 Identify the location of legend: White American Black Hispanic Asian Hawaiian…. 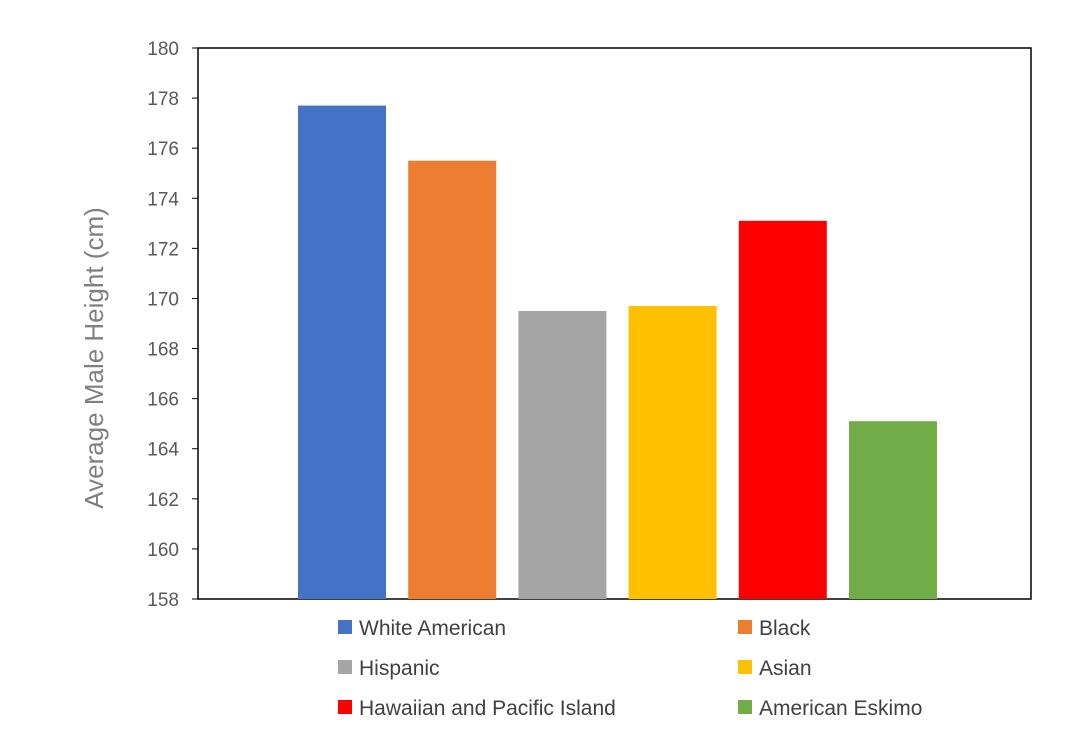
(630, 668).